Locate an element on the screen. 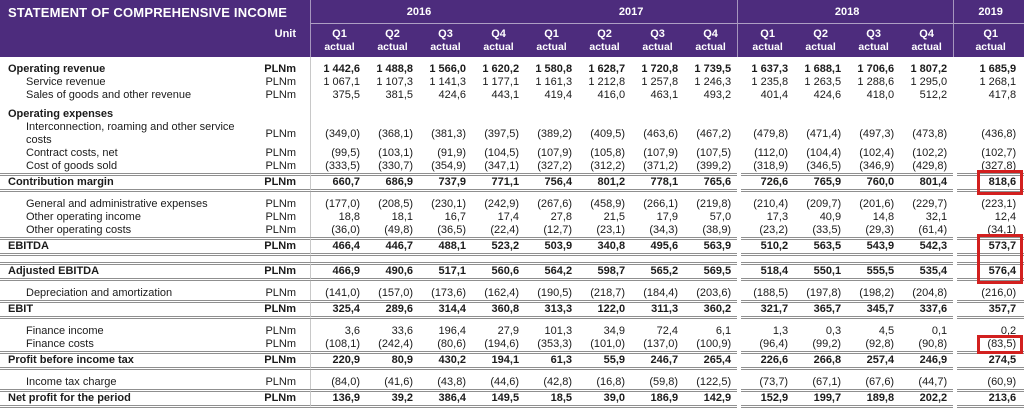 The height and width of the screenshot is (408, 1024). cell-net-profit-2018-q4: 202,2 is located at coordinates (927, 398).